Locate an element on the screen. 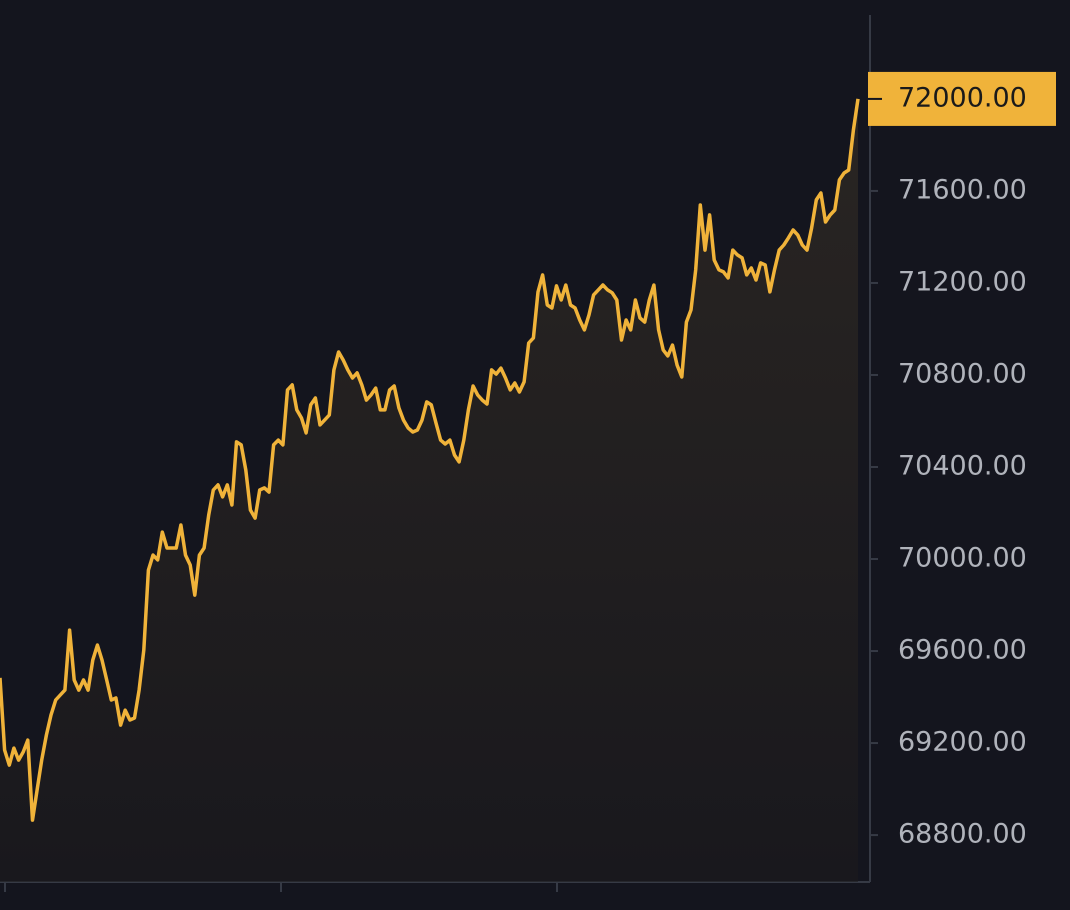  y-tick-label: 68800.00 is located at coordinates (962, 834).